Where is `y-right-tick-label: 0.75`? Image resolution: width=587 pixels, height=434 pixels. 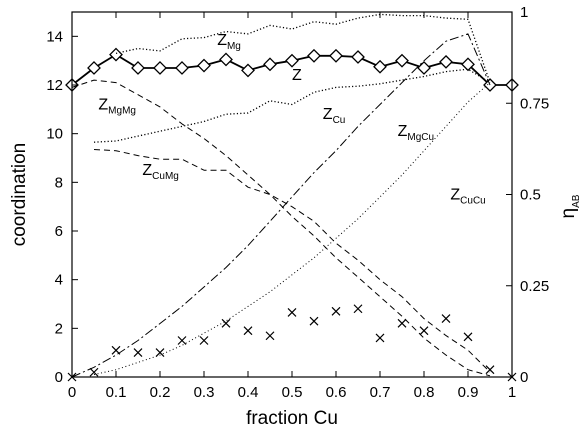
y-right-tick-label: 0.75 is located at coordinates (534, 103).